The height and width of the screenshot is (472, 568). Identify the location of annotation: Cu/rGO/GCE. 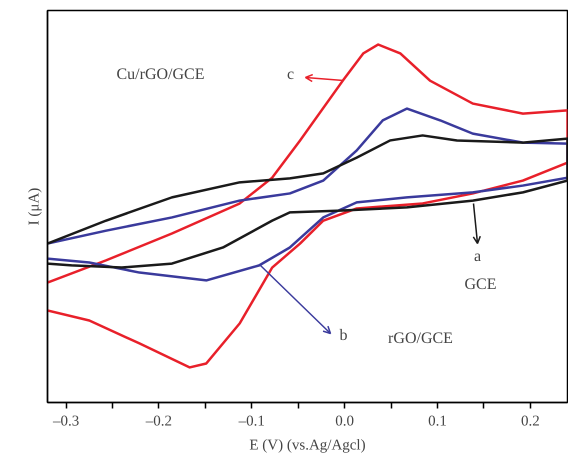
(160, 74).